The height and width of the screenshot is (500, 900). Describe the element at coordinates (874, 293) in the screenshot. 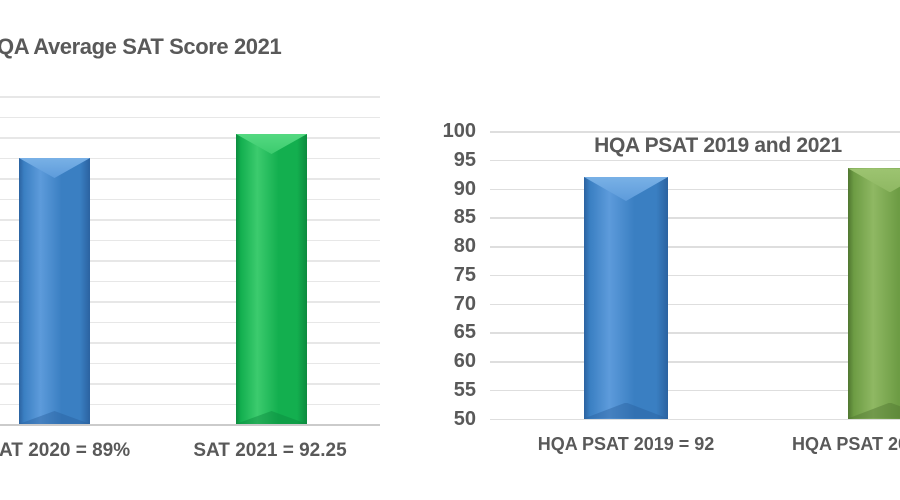

I see `bar-psat-2021` at that location.